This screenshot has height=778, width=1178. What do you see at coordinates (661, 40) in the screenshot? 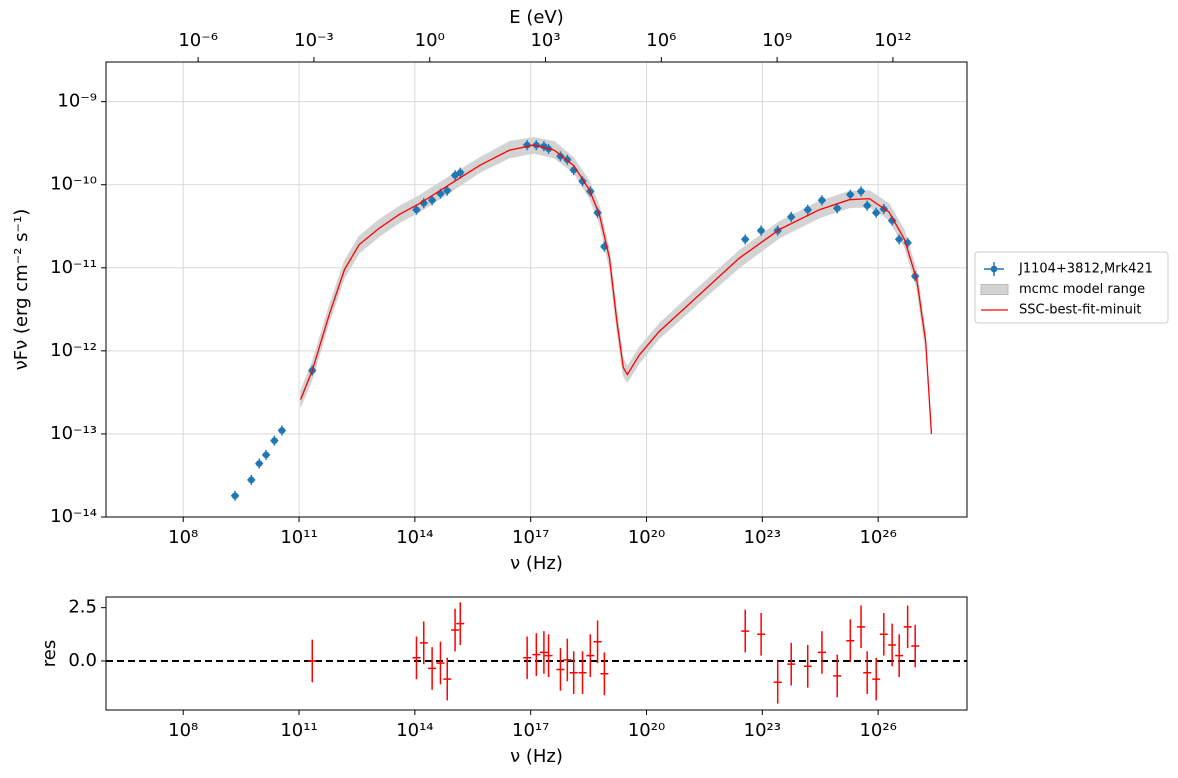
I see `x2-tick-label: 10⁶` at bounding box center [661, 40].